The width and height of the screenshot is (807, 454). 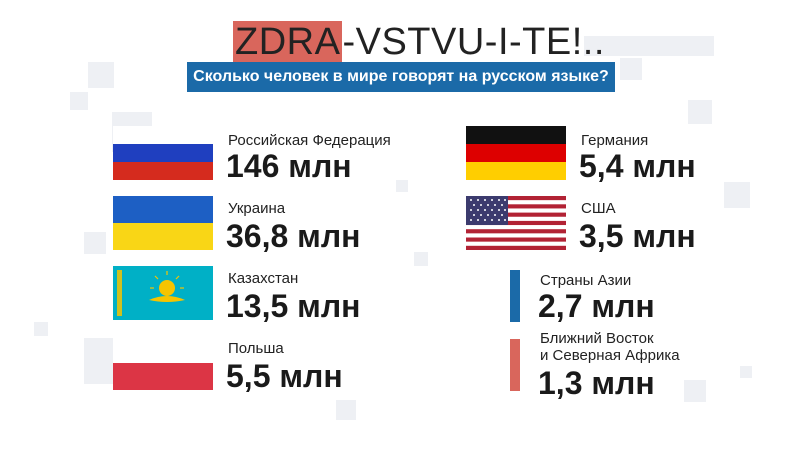 I want to click on entry-label: Украина, so click(x=257, y=208).